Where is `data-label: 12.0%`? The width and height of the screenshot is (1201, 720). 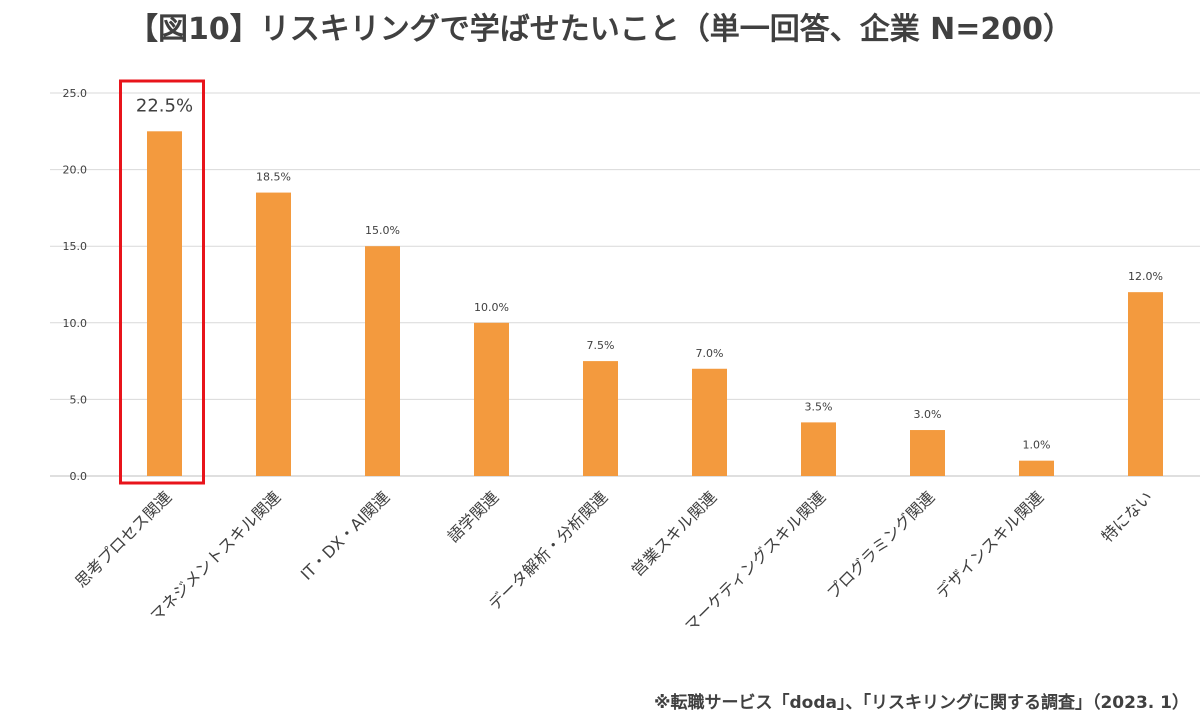 data-label: 12.0% is located at coordinates (1145, 276).